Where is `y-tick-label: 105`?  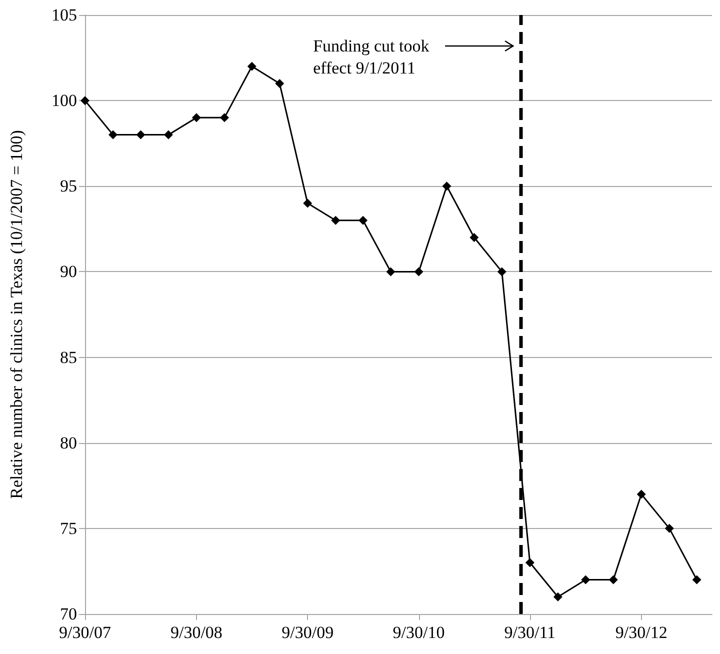 y-tick-label: 105 is located at coordinates (64, 15).